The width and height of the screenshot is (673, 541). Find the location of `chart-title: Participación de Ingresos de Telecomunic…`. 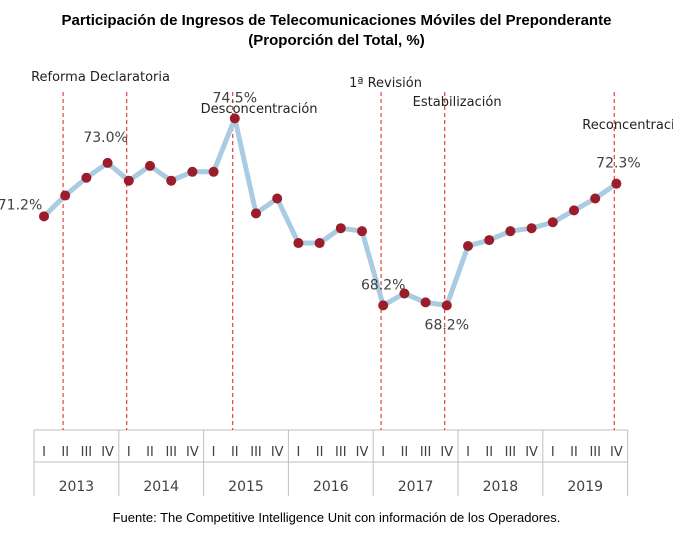

chart-title: Participación de Ingresos de Telecomunic… is located at coordinates (336, 20).